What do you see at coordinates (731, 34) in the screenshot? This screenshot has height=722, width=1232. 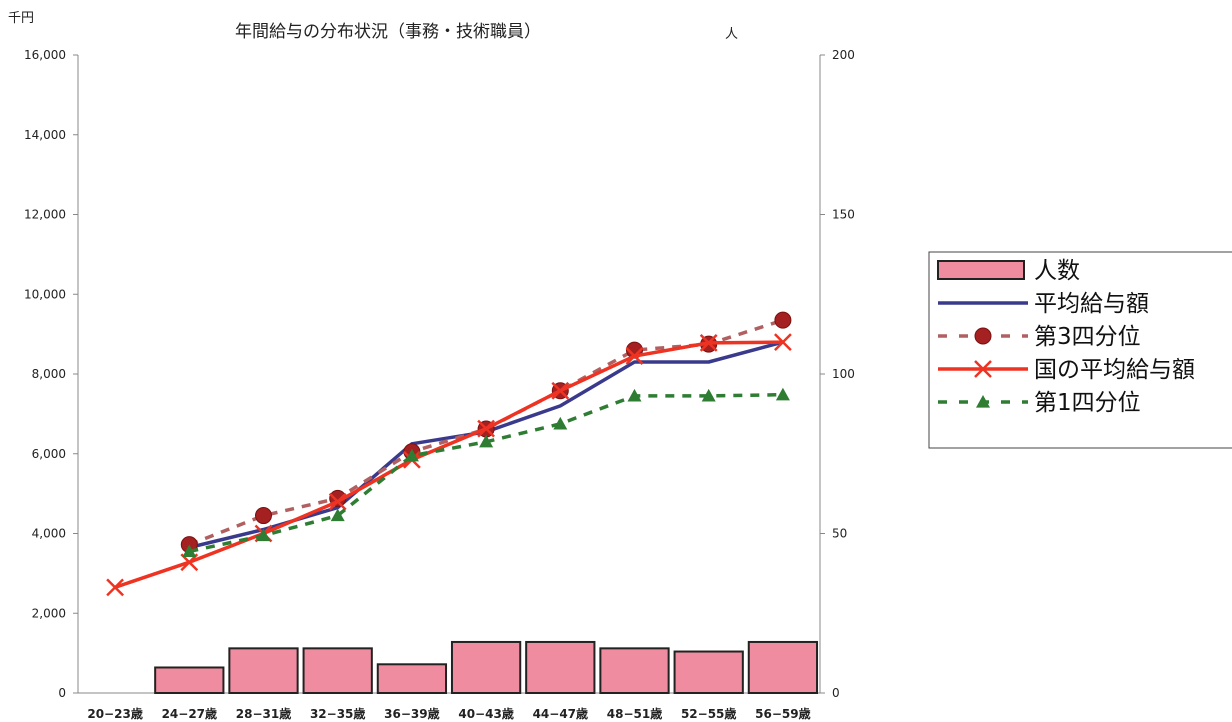 I see `y-right-unit: 人` at bounding box center [731, 34].